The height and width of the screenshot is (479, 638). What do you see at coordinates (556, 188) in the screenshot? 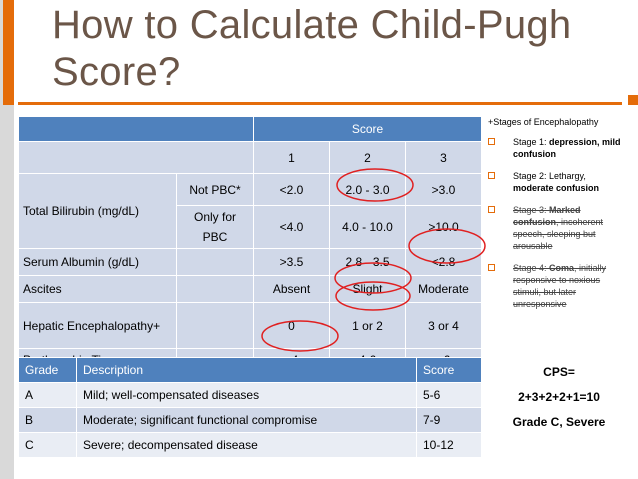
I see `stage-2-bold: moderate confusion` at bounding box center [556, 188].